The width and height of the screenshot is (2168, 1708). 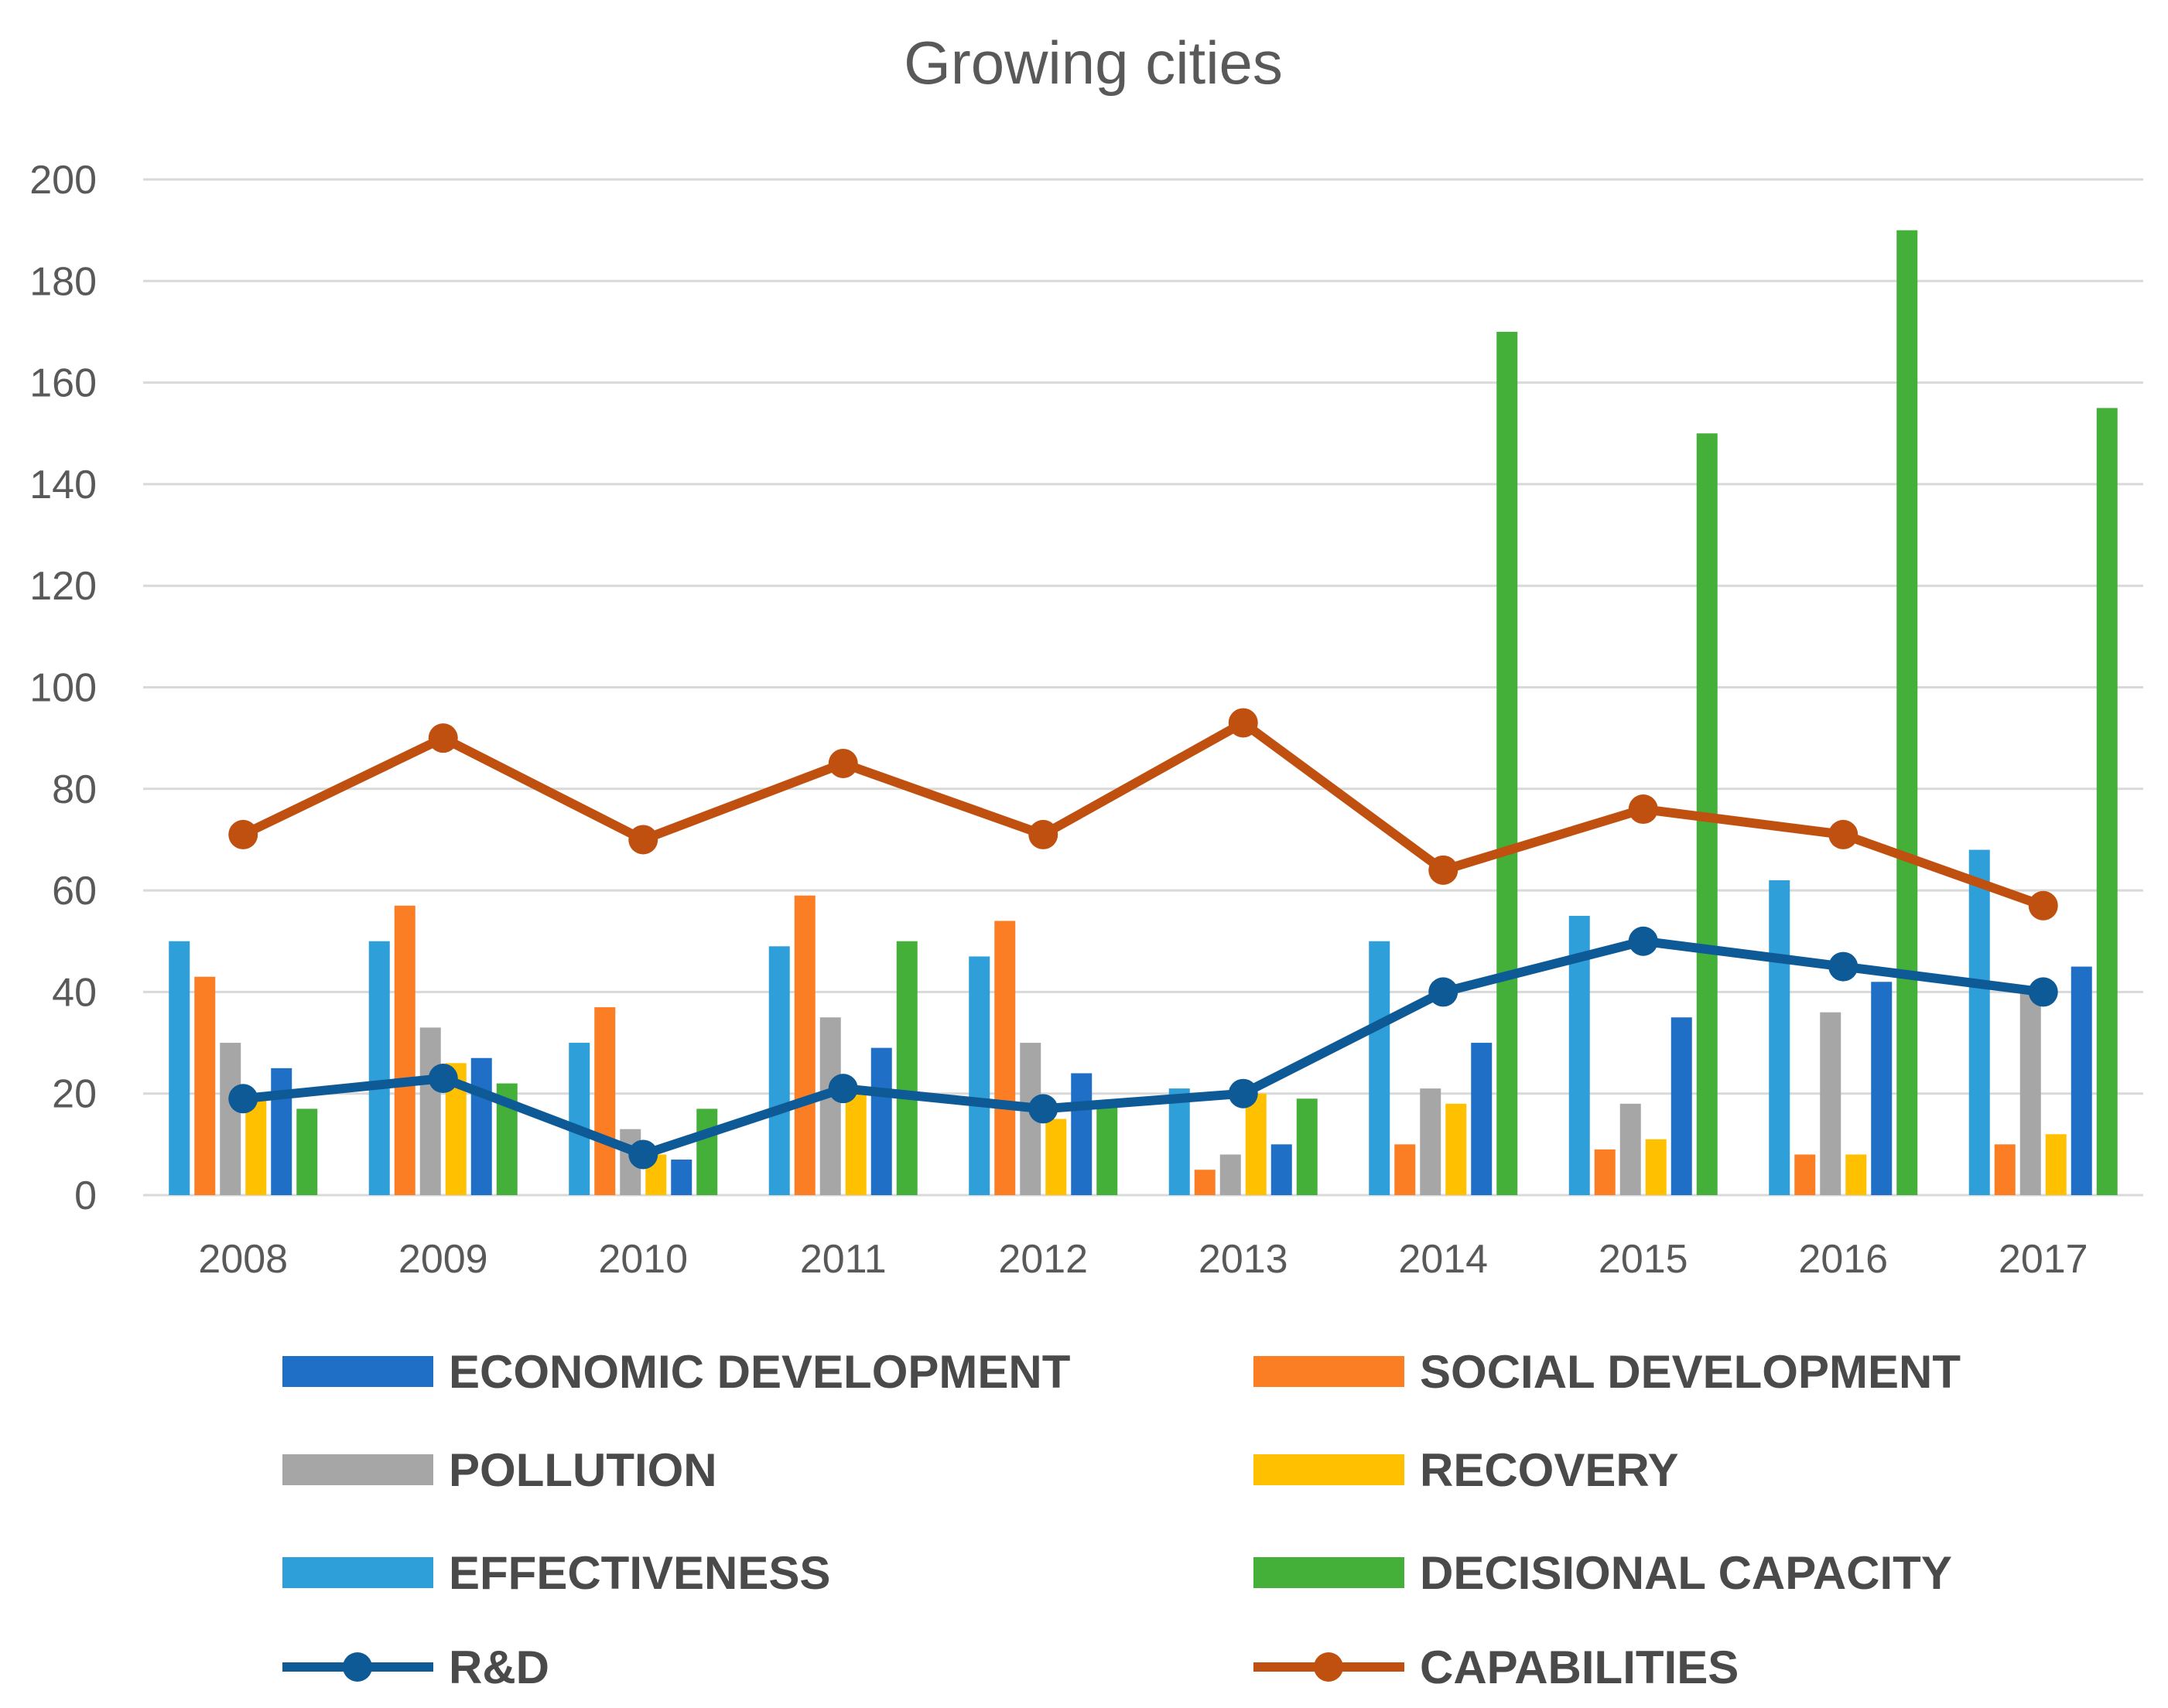 What do you see at coordinates (63, 586) in the screenshot?
I see `y-tick-label-120: 120` at bounding box center [63, 586].